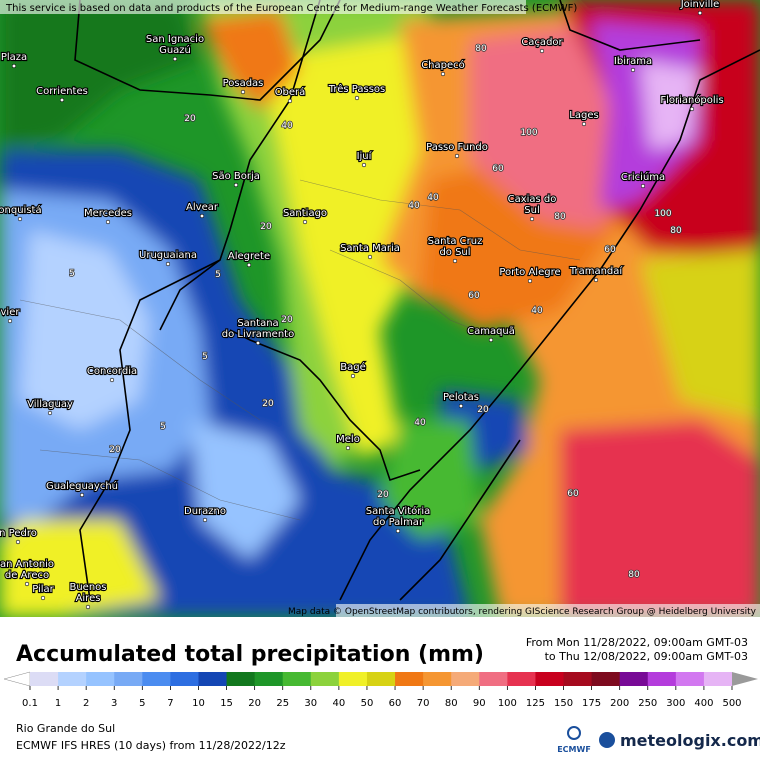  Describe the element at coordinates (531, 210) in the screenshot. I see `city-name: Sul` at that location.